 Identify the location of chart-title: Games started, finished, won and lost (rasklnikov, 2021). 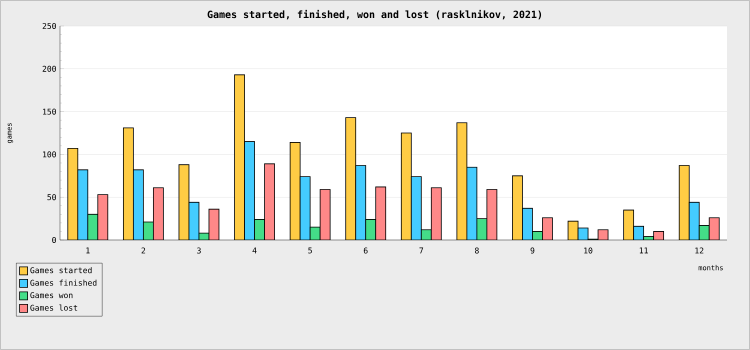
(375, 15).